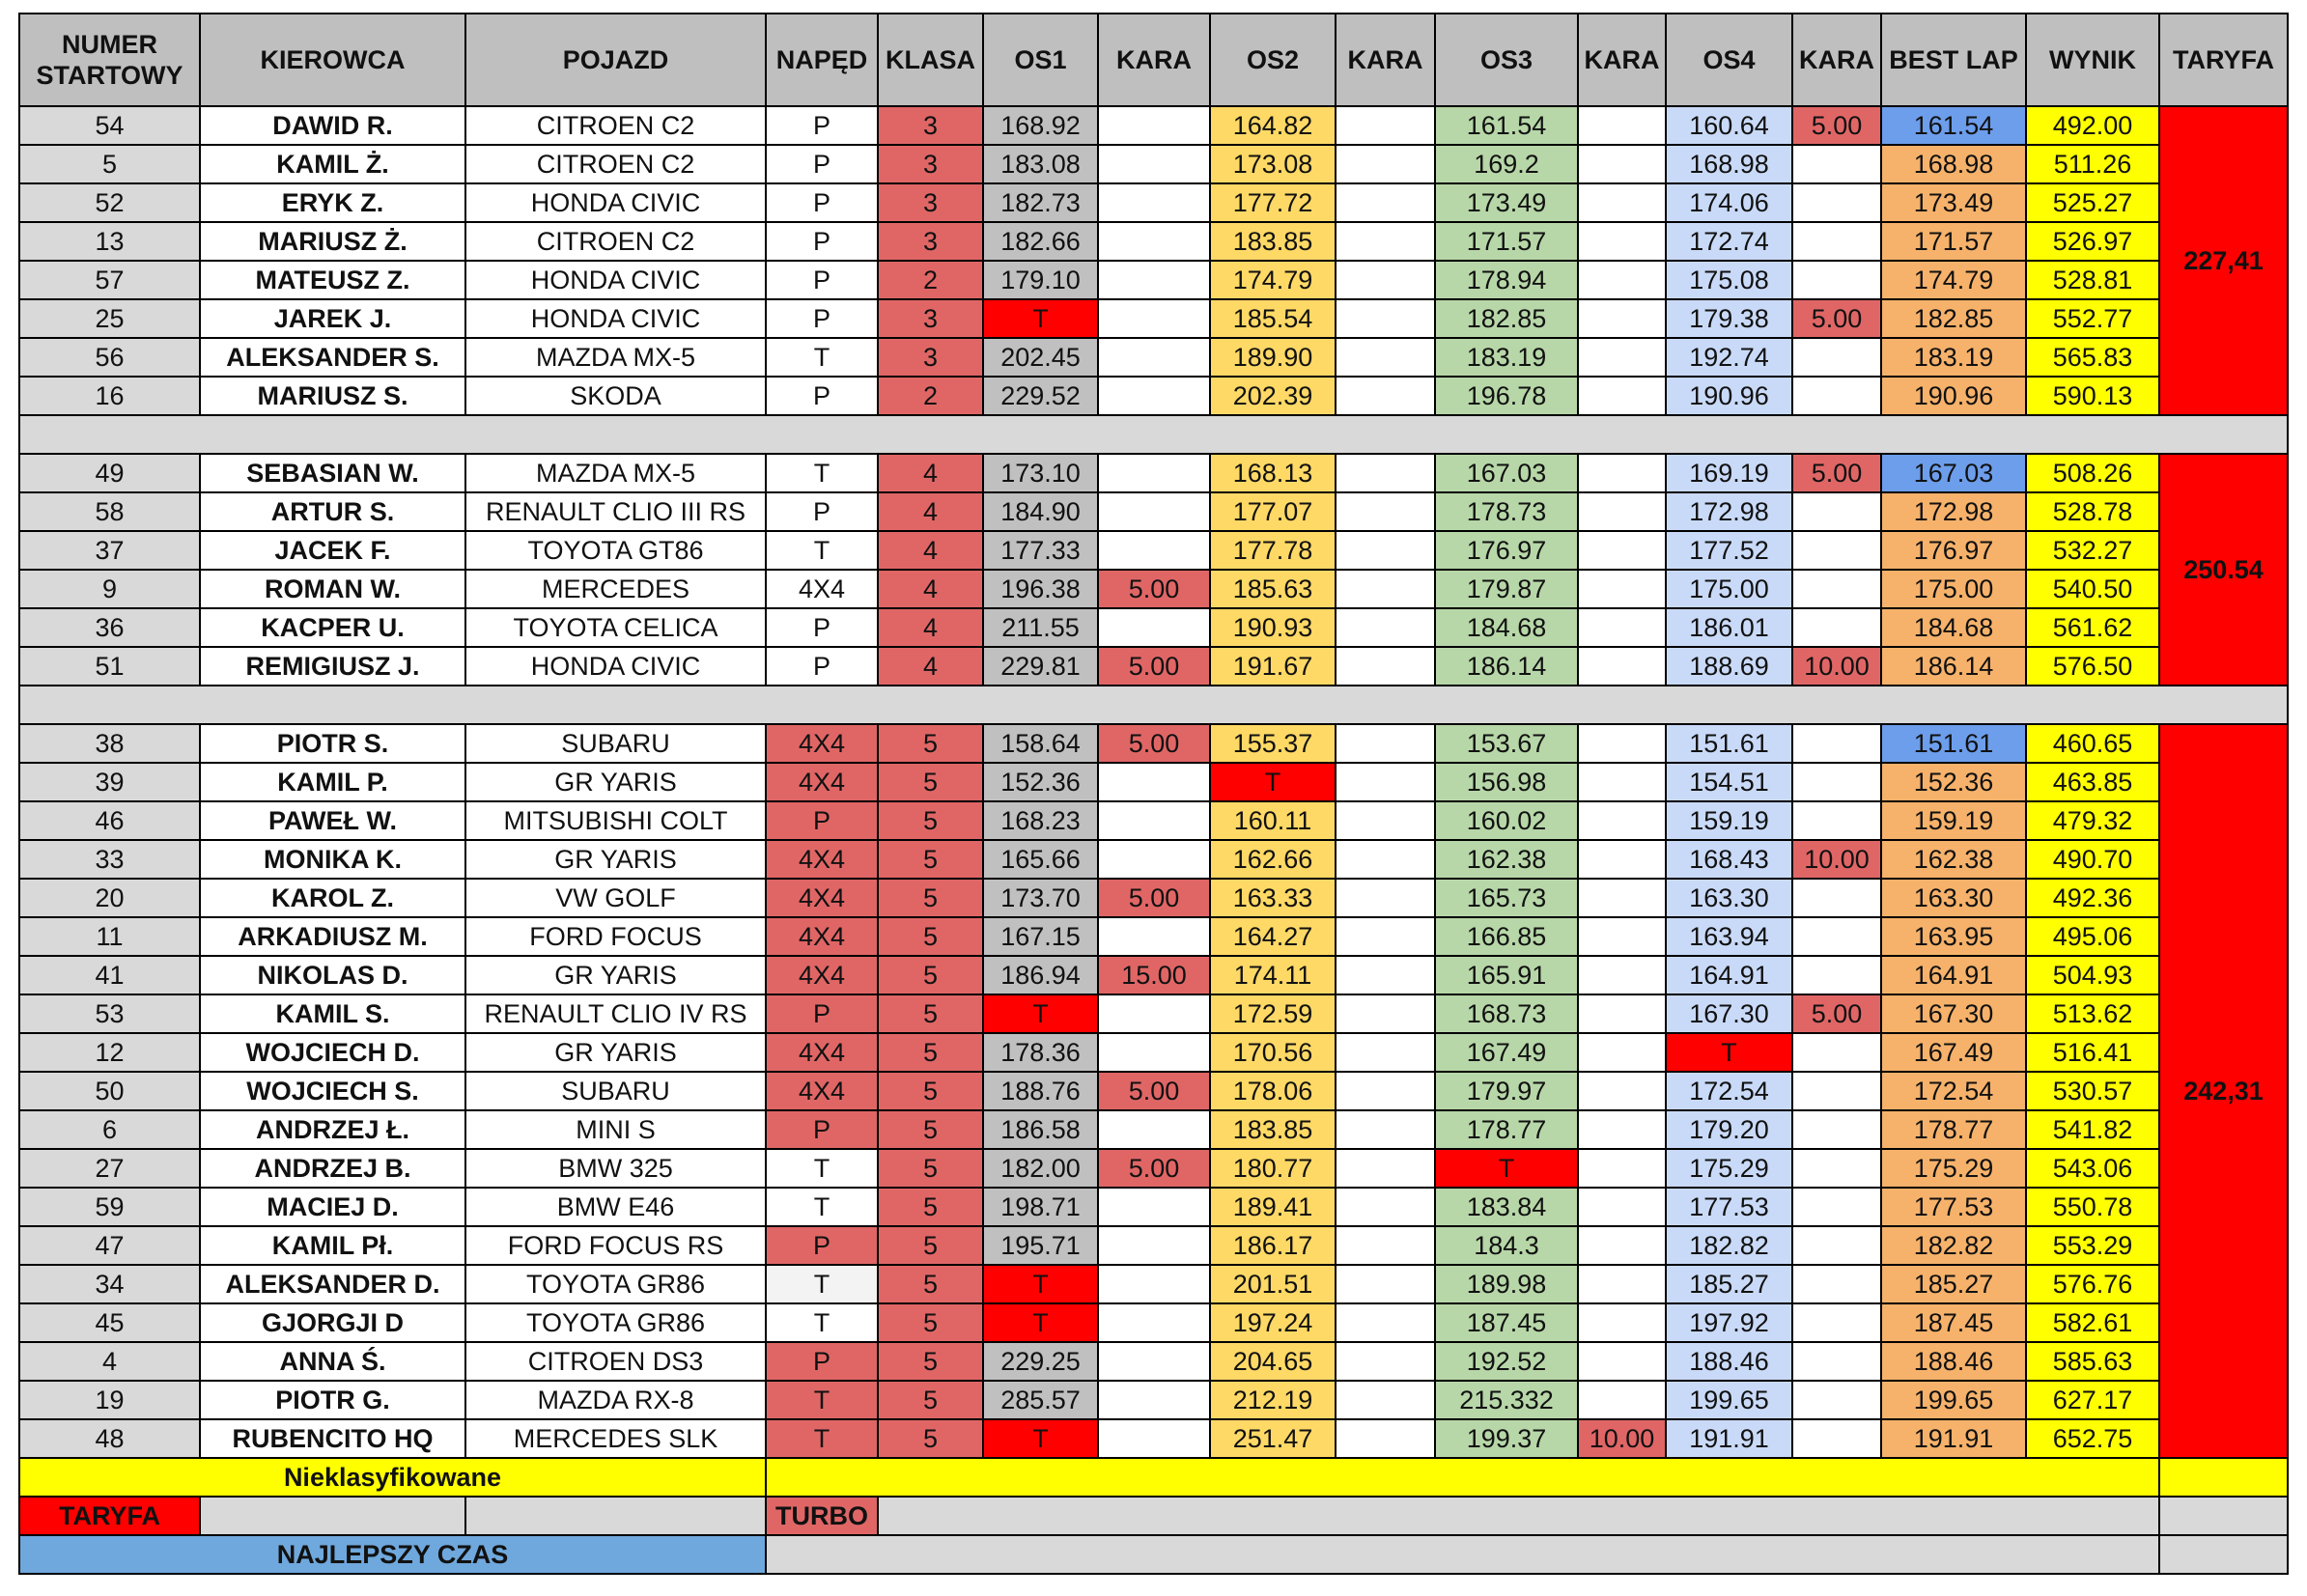 This screenshot has height=1596, width=2307. What do you see at coordinates (1040, 1052) in the screenshot?
I see `os1-time: 178.36` at bounding box center [1040, 1052].